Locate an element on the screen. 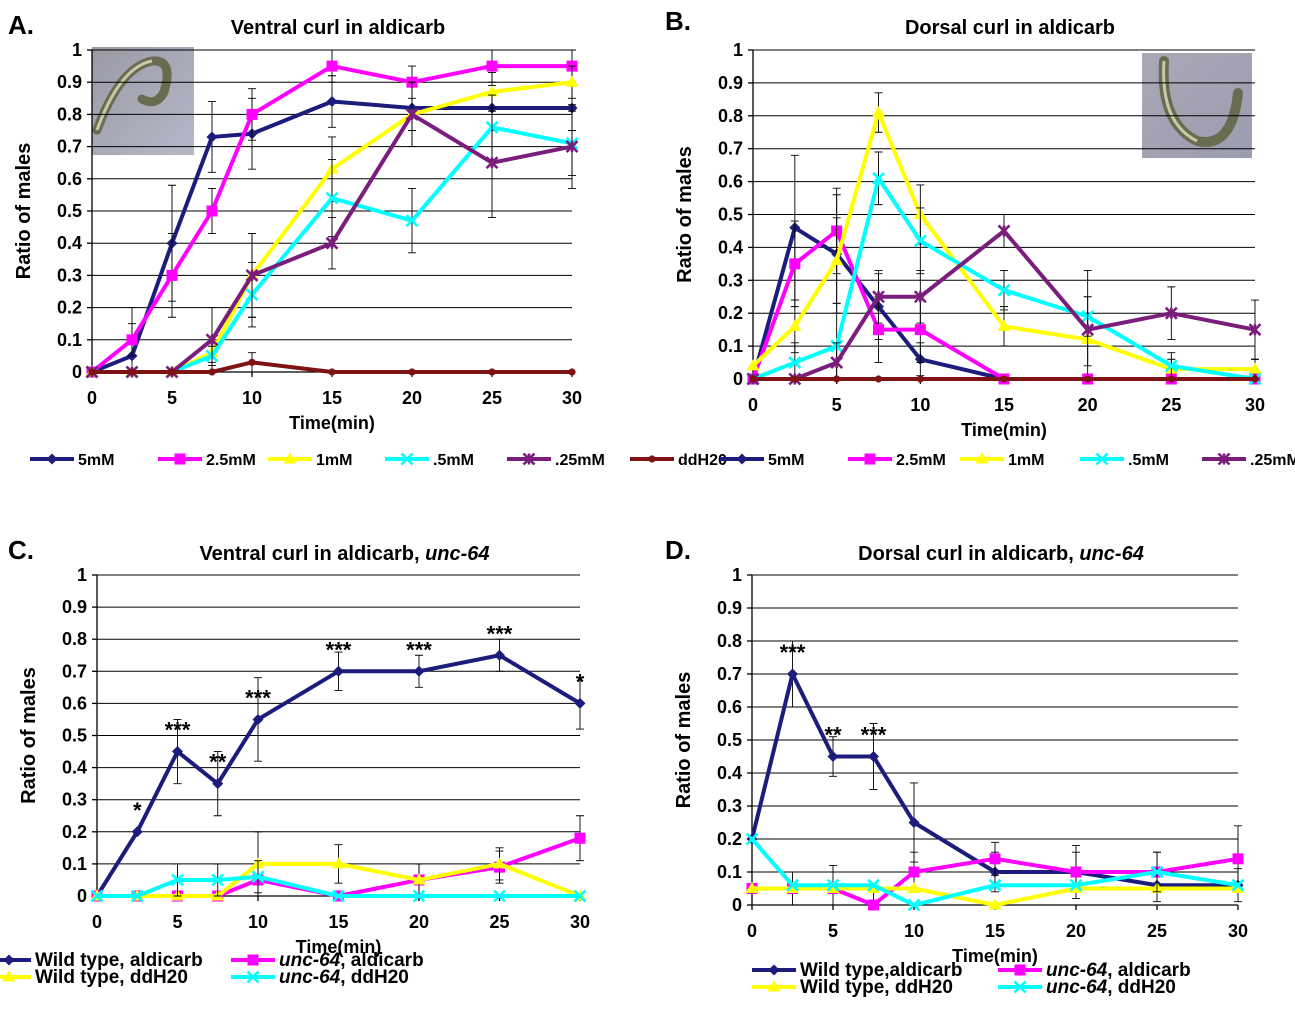 This screenshot has width=1295, height=1029. legend-label: ddH20 is located at coordinates (702, 460).